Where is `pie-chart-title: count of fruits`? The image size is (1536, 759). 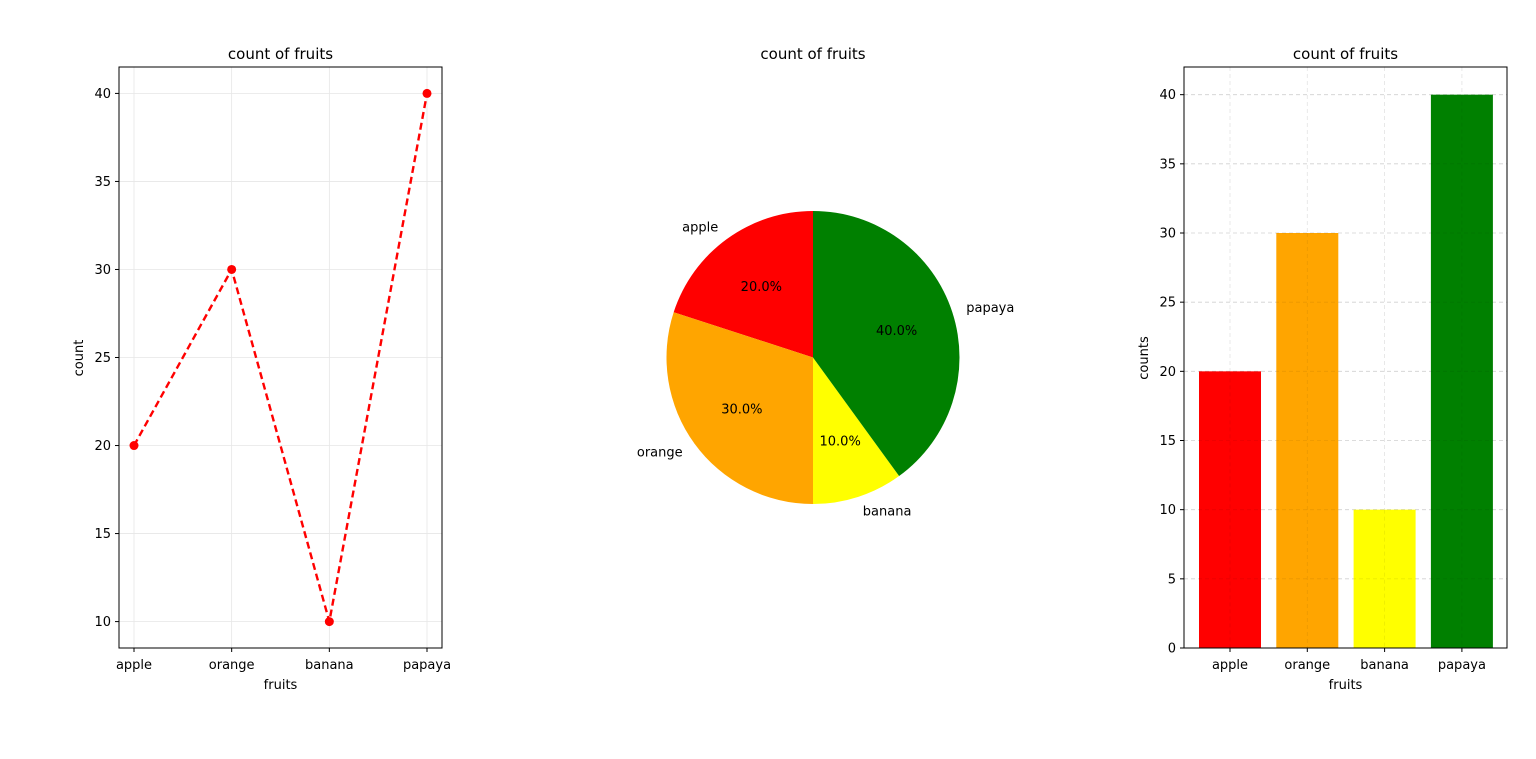 pie-chart-title: count of fruits is located at coordinates (812, 54).